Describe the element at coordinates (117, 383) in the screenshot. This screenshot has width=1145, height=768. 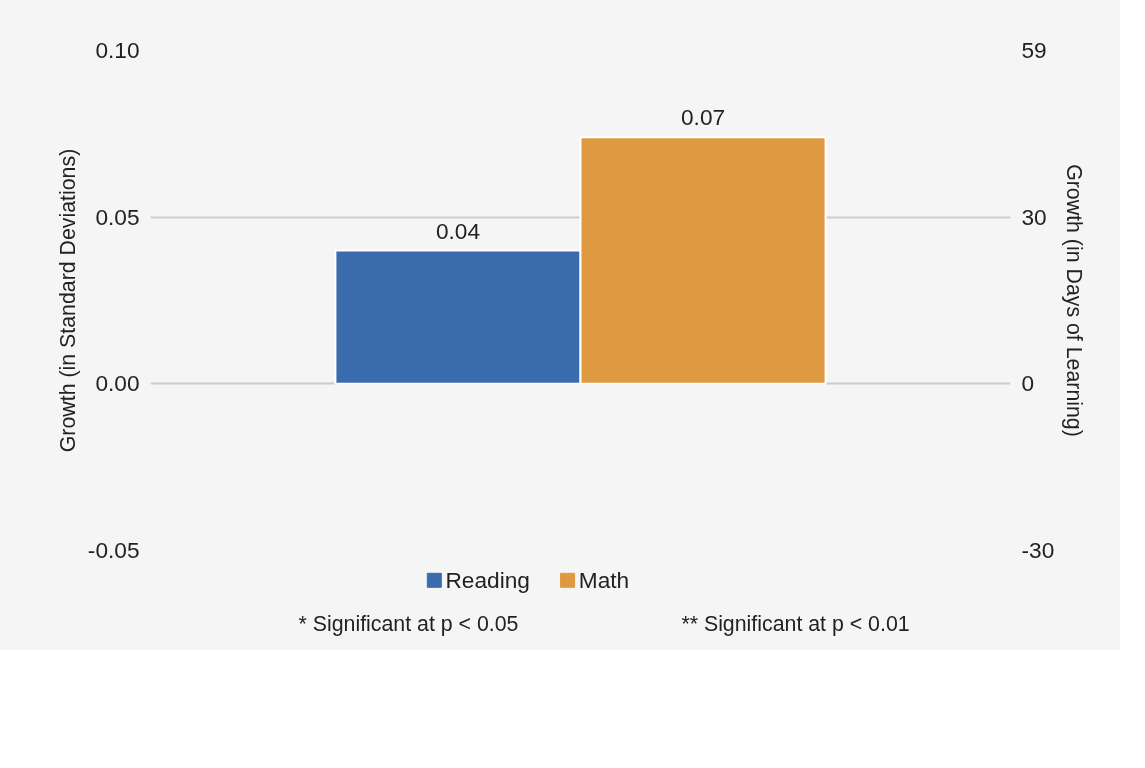
I see `y-tick-label: 0.00` at that location.